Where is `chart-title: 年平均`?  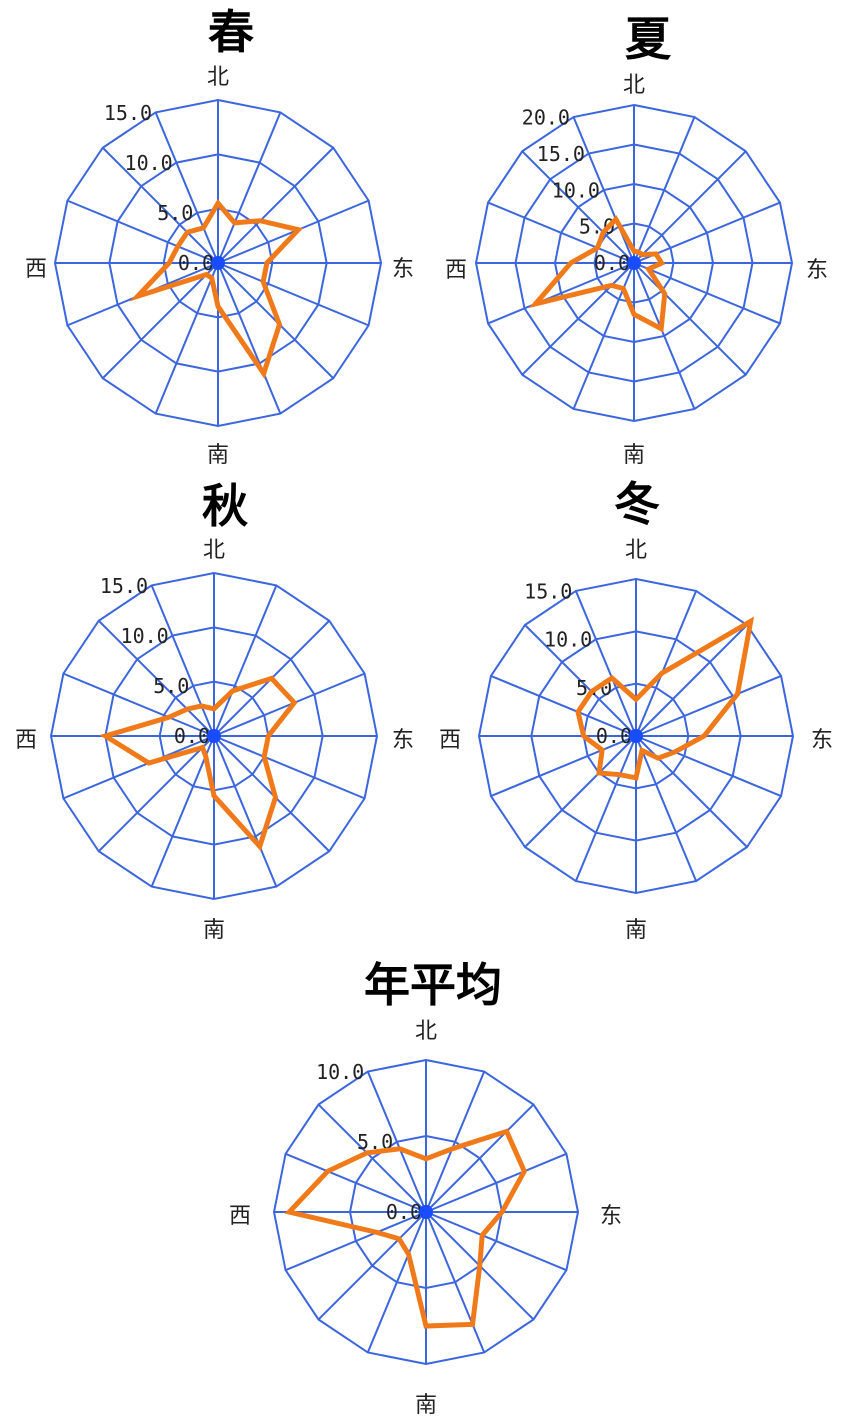
chart-title: 年平均 is located at coordinates (433, 985).